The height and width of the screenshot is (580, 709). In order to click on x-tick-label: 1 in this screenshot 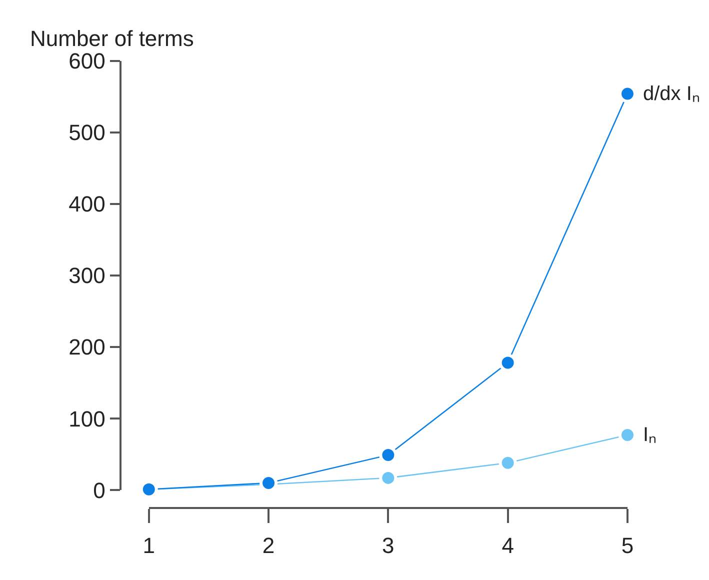, I will do `click(149, 545)`.